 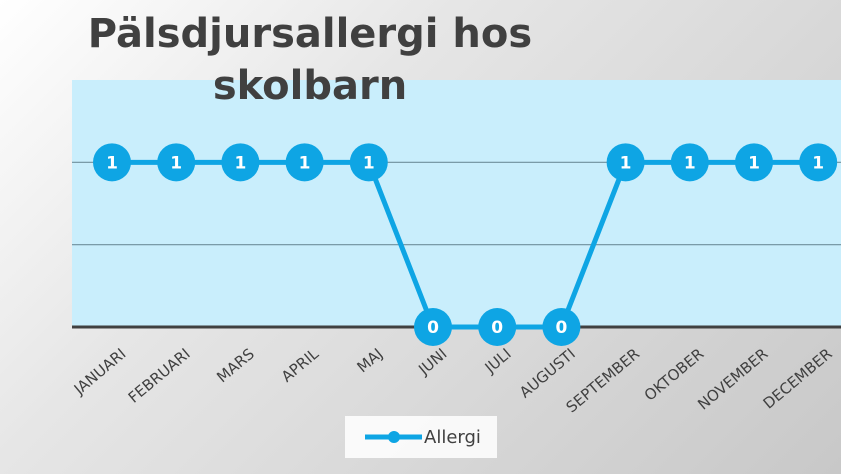 I want to click on x-tick-label: FEBRUARI, so click(x=159, y=376).